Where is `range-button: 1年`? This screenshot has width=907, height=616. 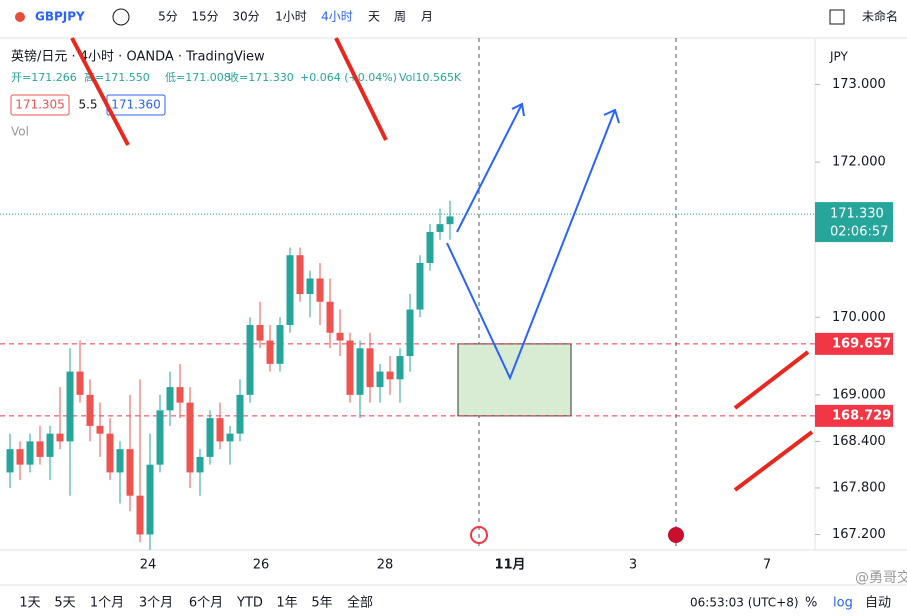
range-button: 1年 is located at coordinates (286, 603).